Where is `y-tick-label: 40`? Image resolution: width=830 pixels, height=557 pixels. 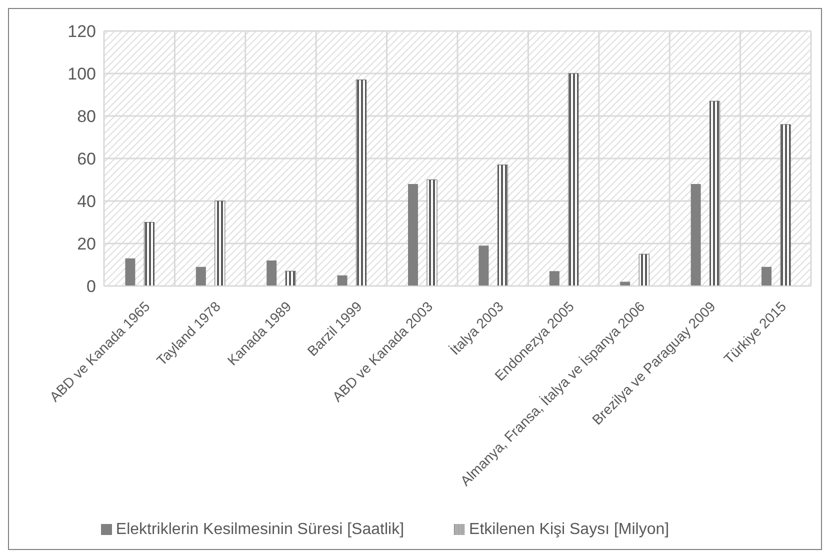 y-tick-label: 40 is located at coordinates (86, 202).